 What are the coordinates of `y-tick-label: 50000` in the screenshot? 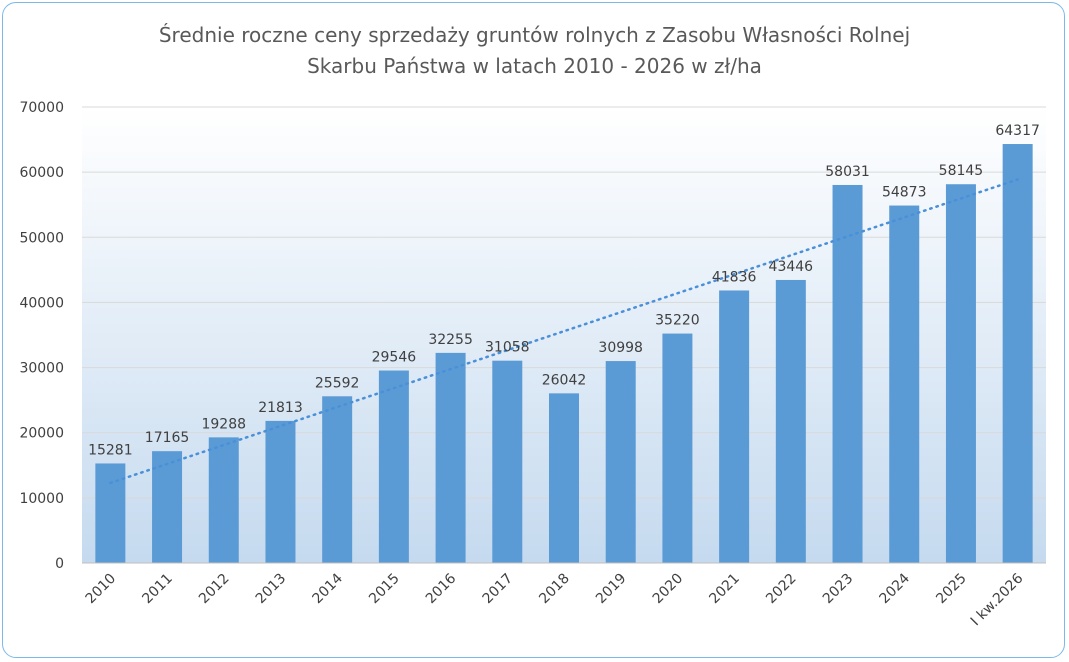 It's located at (41, 238).